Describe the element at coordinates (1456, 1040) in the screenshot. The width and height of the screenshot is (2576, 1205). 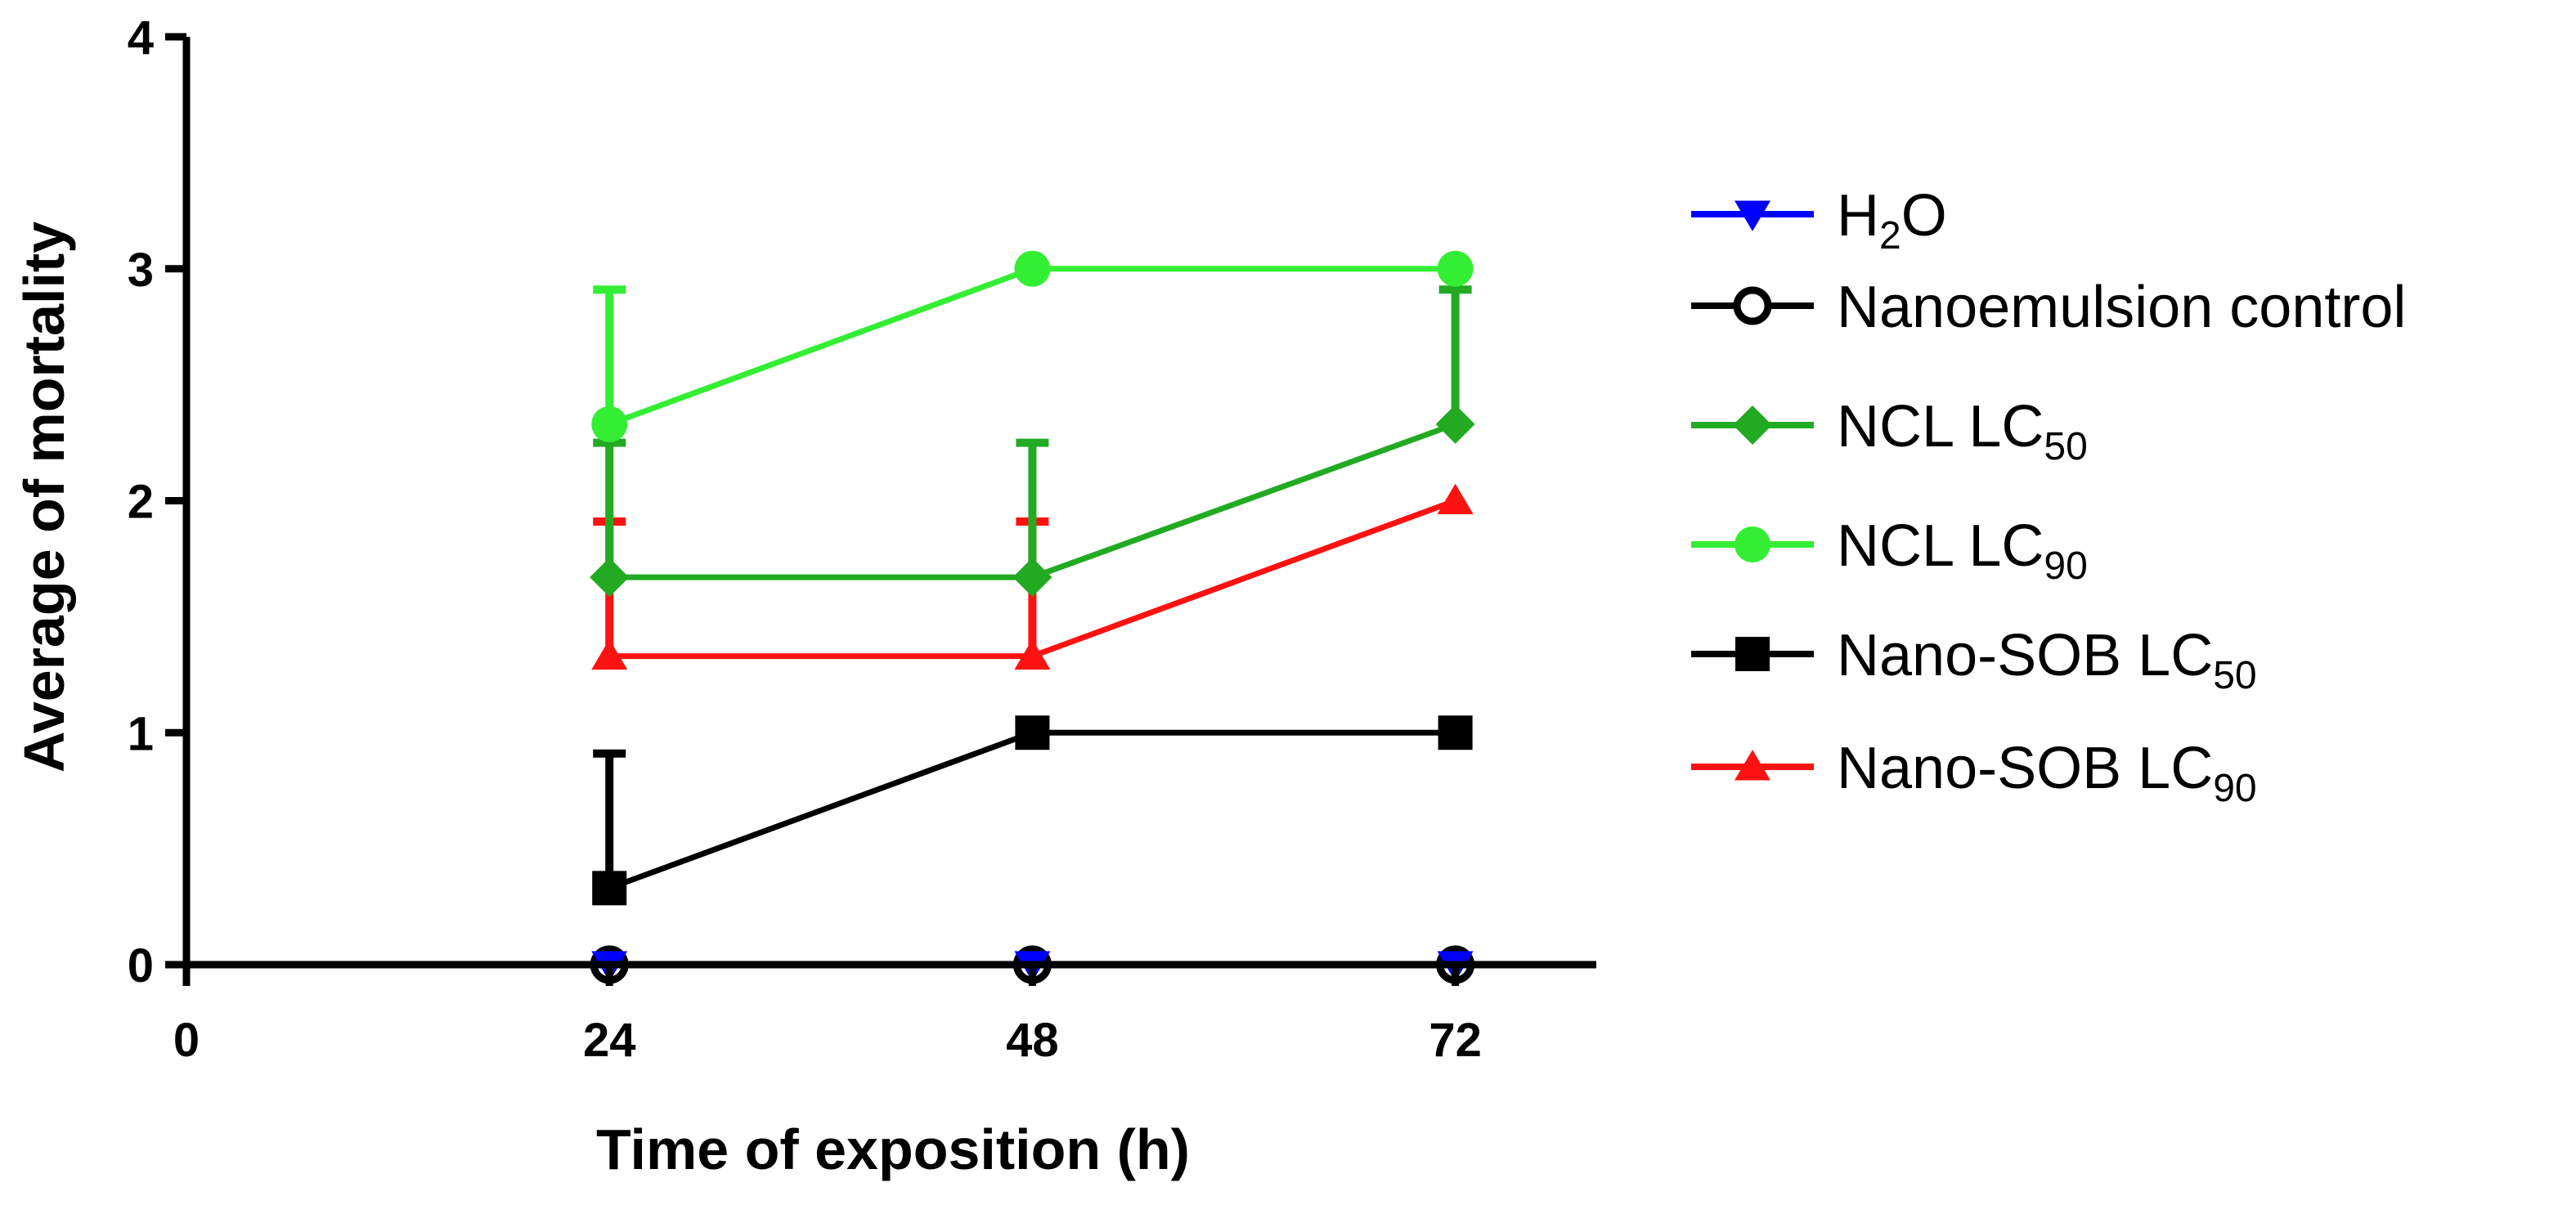
I see `x-tick-label: 72` at that location.